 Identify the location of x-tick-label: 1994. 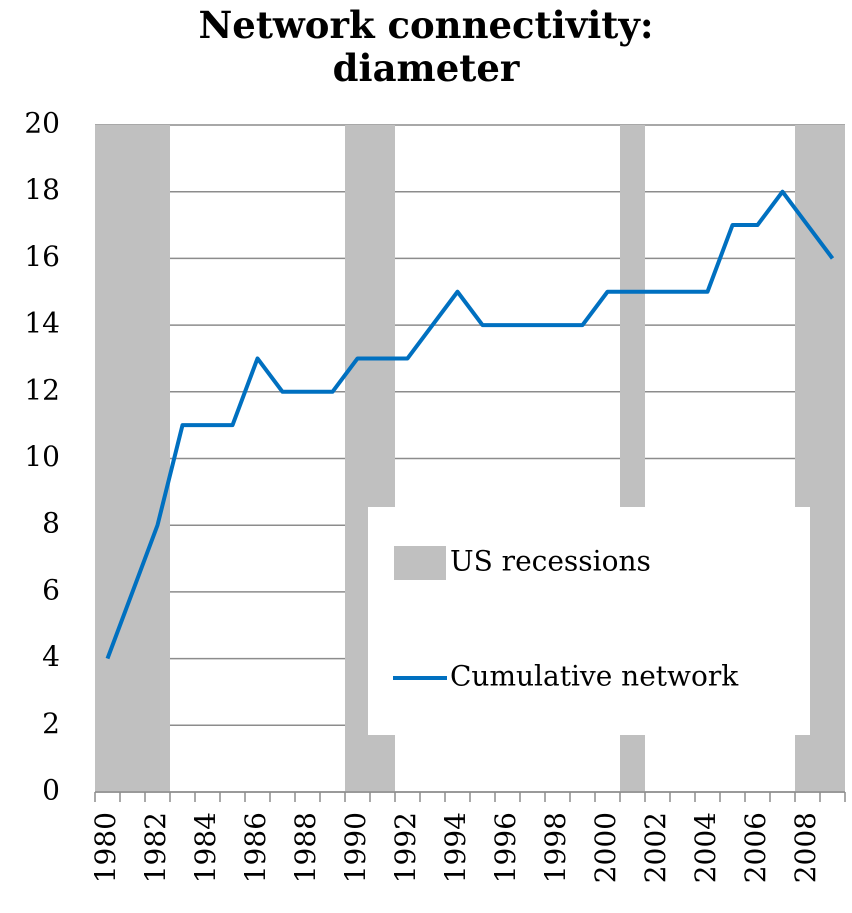
(455, 847).